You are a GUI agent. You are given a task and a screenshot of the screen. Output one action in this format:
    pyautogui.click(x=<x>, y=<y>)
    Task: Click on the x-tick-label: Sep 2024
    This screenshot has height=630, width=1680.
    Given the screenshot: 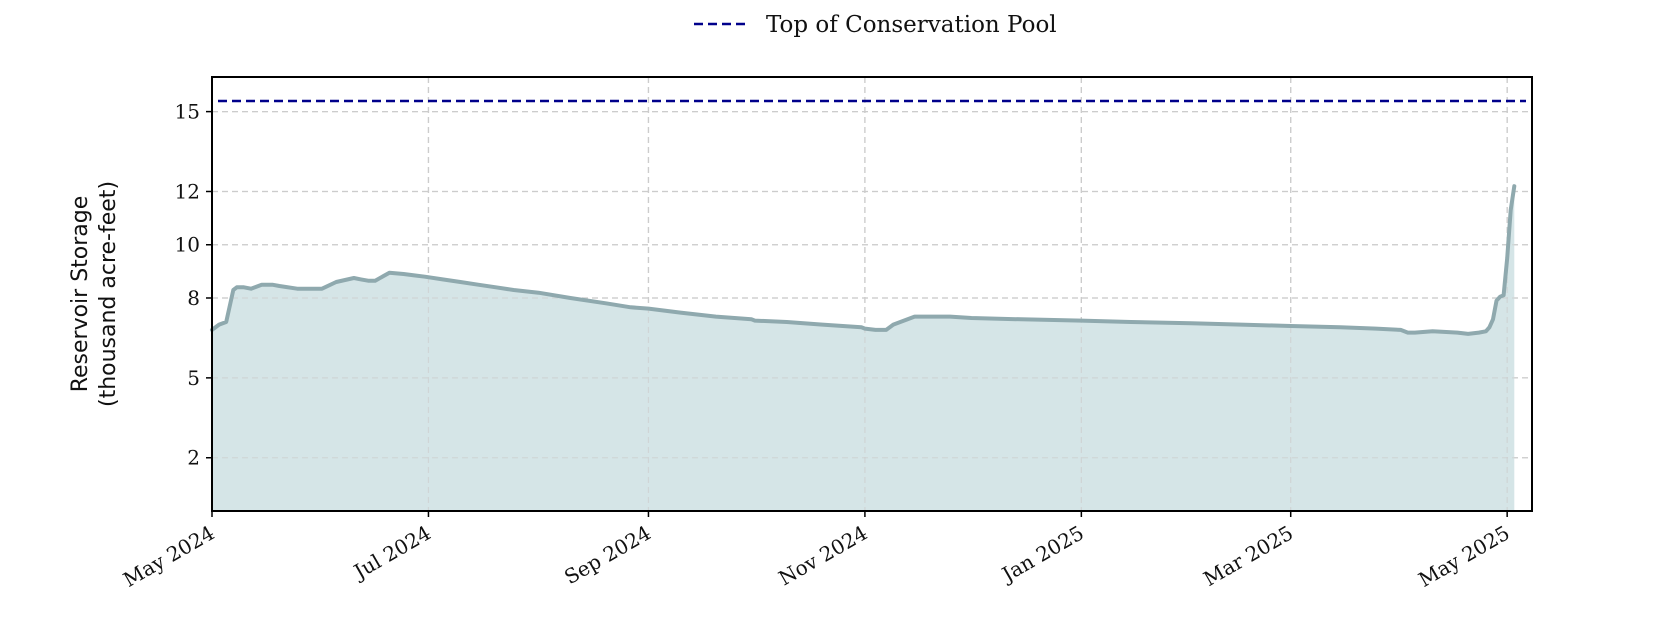 What is the action you would take?
    pyautogui.click(x=607, y=555)
    